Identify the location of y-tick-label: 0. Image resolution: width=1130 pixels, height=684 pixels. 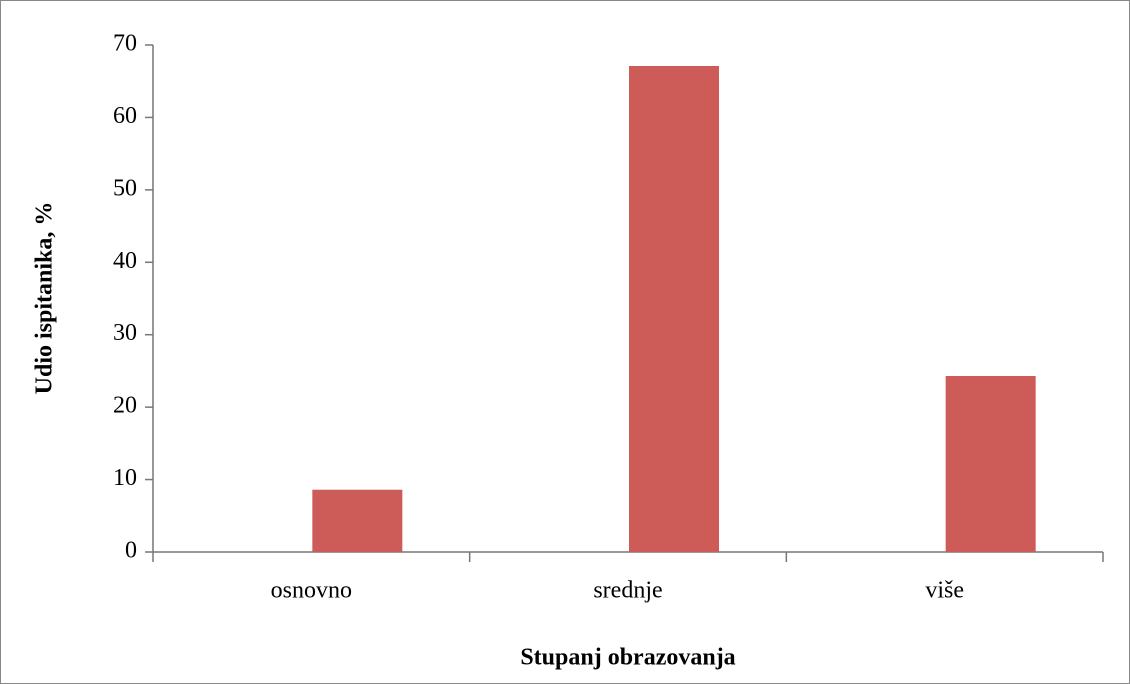
(131, 551).